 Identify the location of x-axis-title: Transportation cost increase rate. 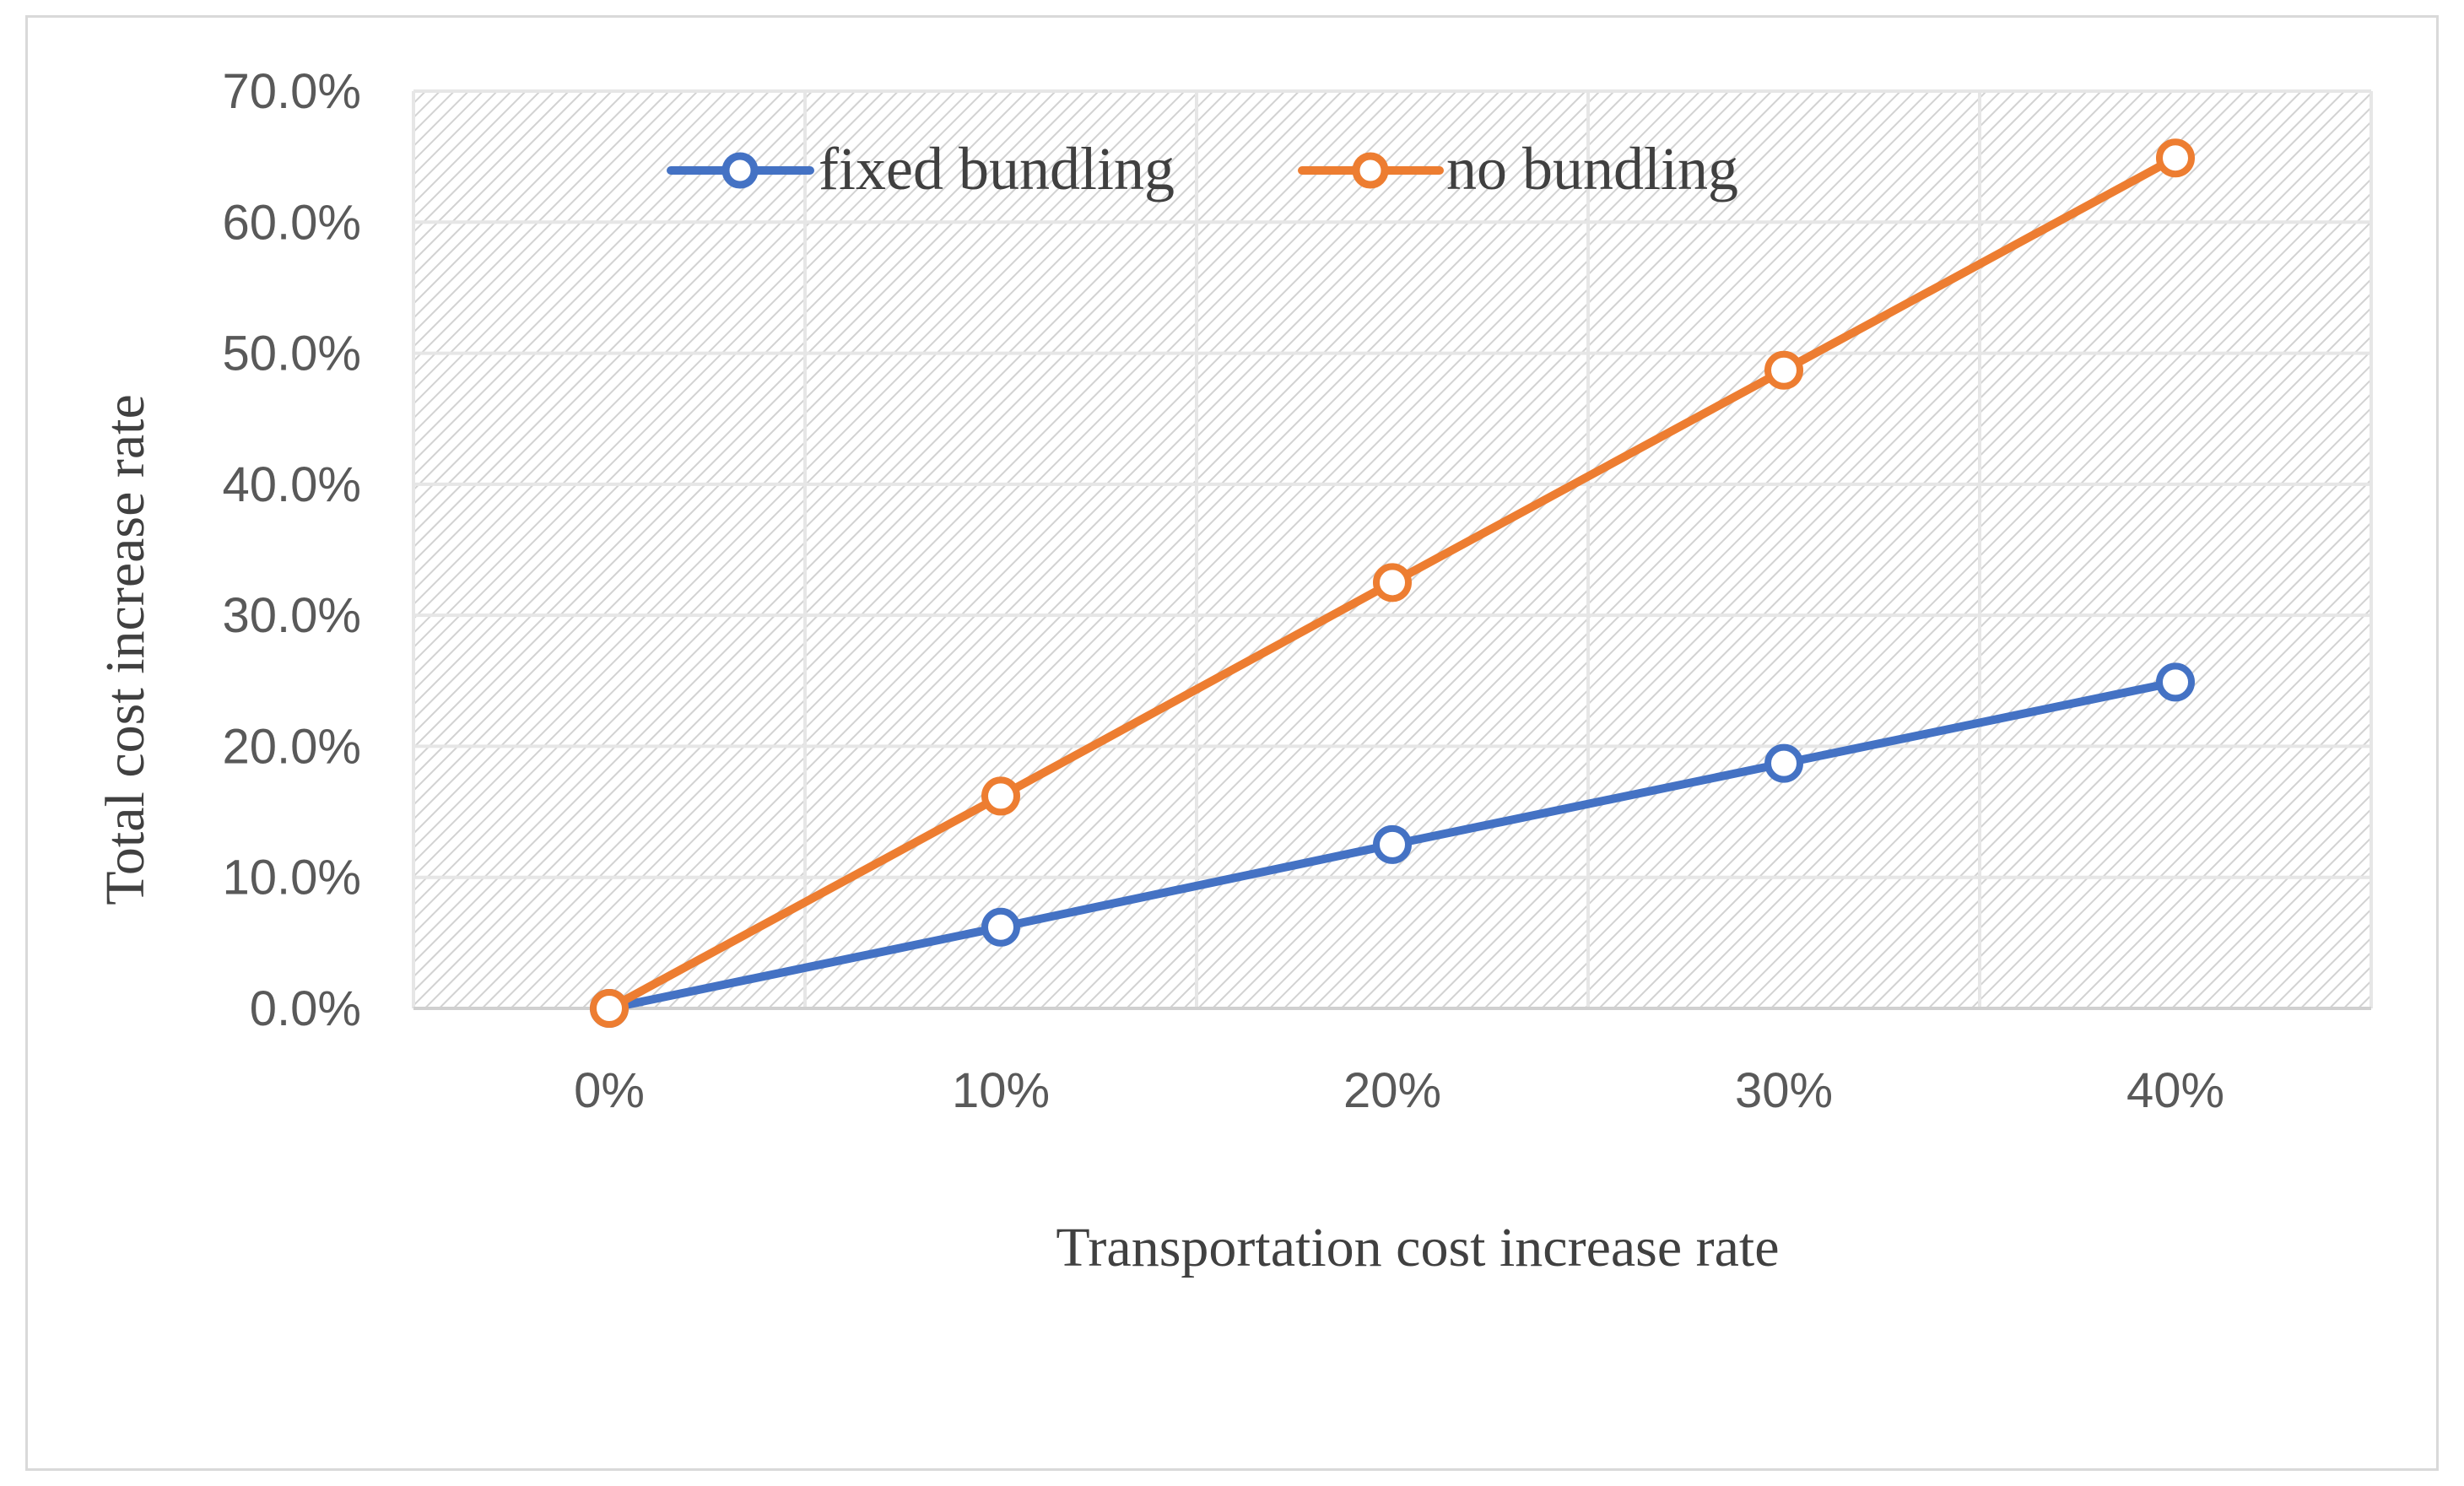
(1417, 1247).